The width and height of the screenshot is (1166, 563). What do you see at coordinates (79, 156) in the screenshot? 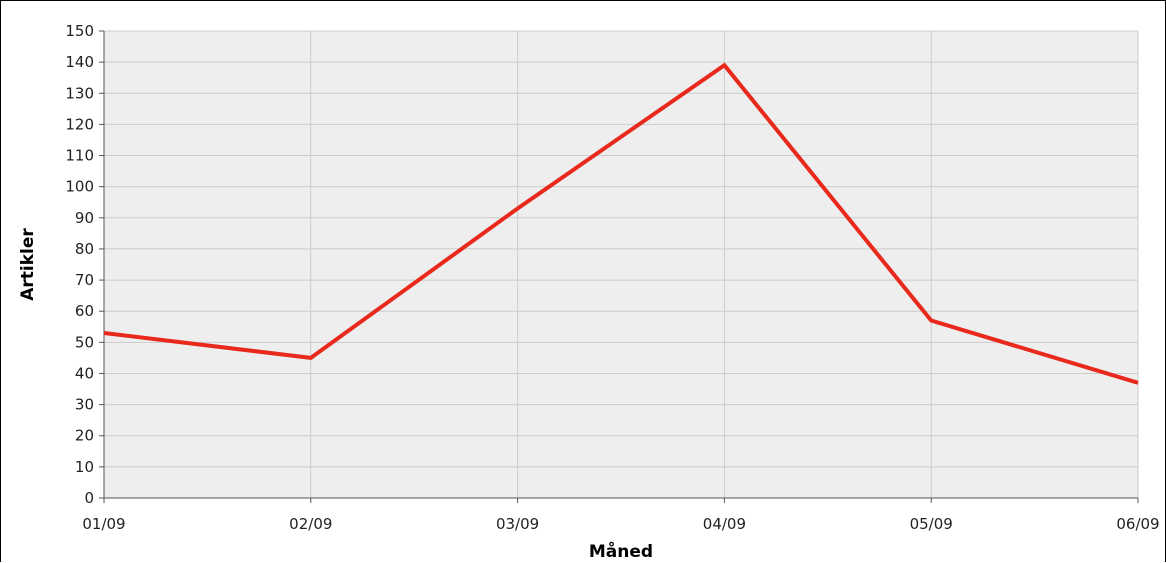
I see `y-tick-label: 110` at bounding box center [79, 156].